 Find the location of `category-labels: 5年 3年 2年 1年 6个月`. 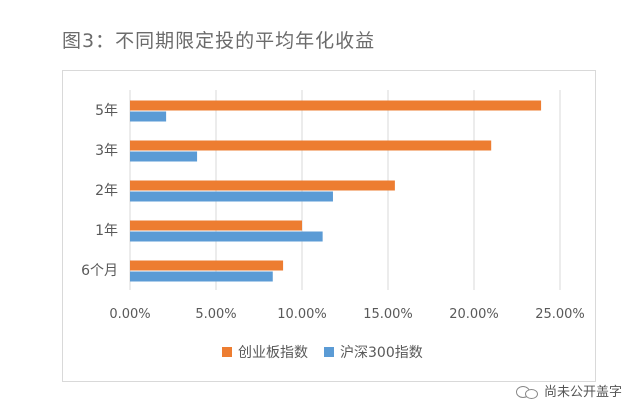

category-labels: 5年 3年 2年 1年 6个月 is located at coordinates (99, 191).